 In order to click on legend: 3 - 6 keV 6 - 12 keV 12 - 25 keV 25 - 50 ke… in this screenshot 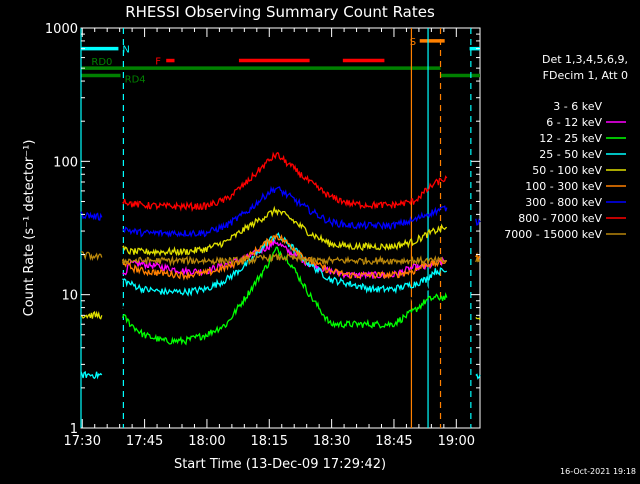, I will do `click(565, 170)`.